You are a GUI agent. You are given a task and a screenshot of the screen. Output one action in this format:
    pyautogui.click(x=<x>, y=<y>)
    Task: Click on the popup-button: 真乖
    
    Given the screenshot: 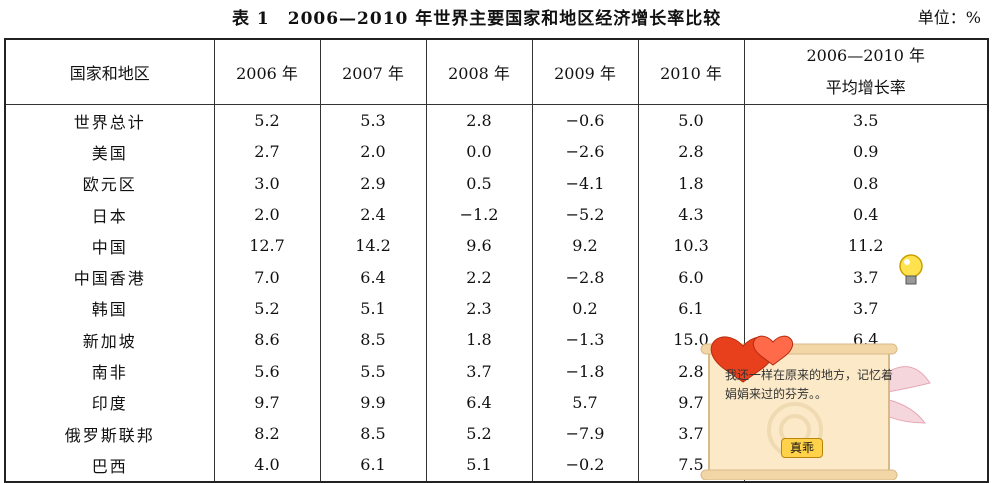 What is the action you would take?
    pyautogui.click(x=802, y=448)
    